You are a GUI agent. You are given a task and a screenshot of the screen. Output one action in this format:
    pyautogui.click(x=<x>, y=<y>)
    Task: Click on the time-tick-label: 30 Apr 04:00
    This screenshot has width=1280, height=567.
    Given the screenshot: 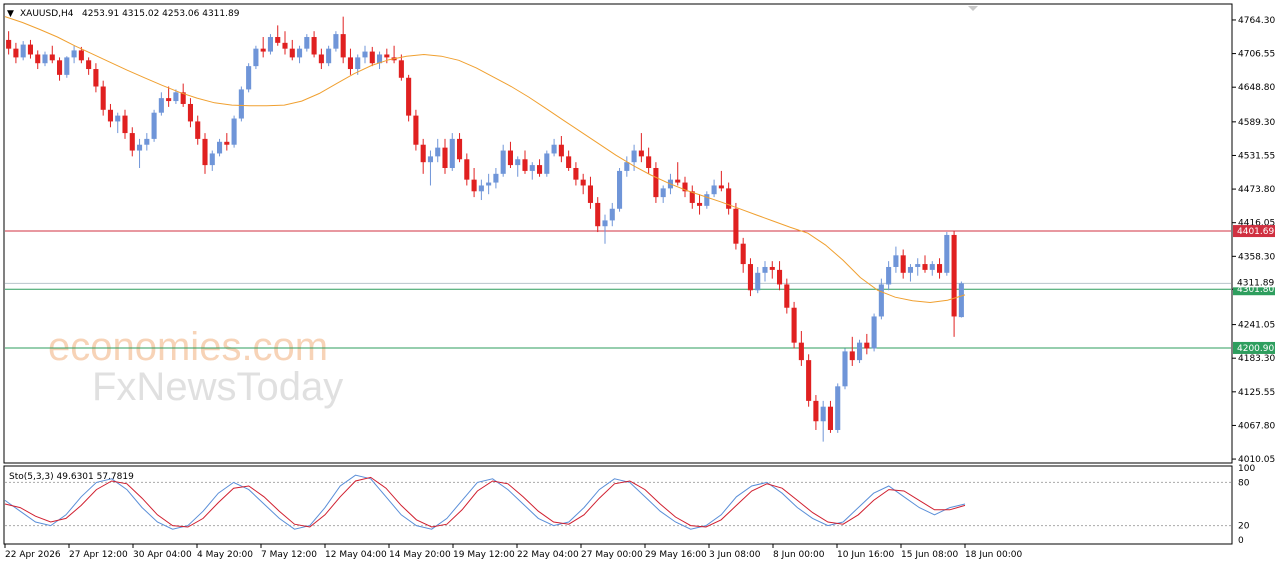 What is the action you would take?
    pyautogui.click(x=162, y=555)
    